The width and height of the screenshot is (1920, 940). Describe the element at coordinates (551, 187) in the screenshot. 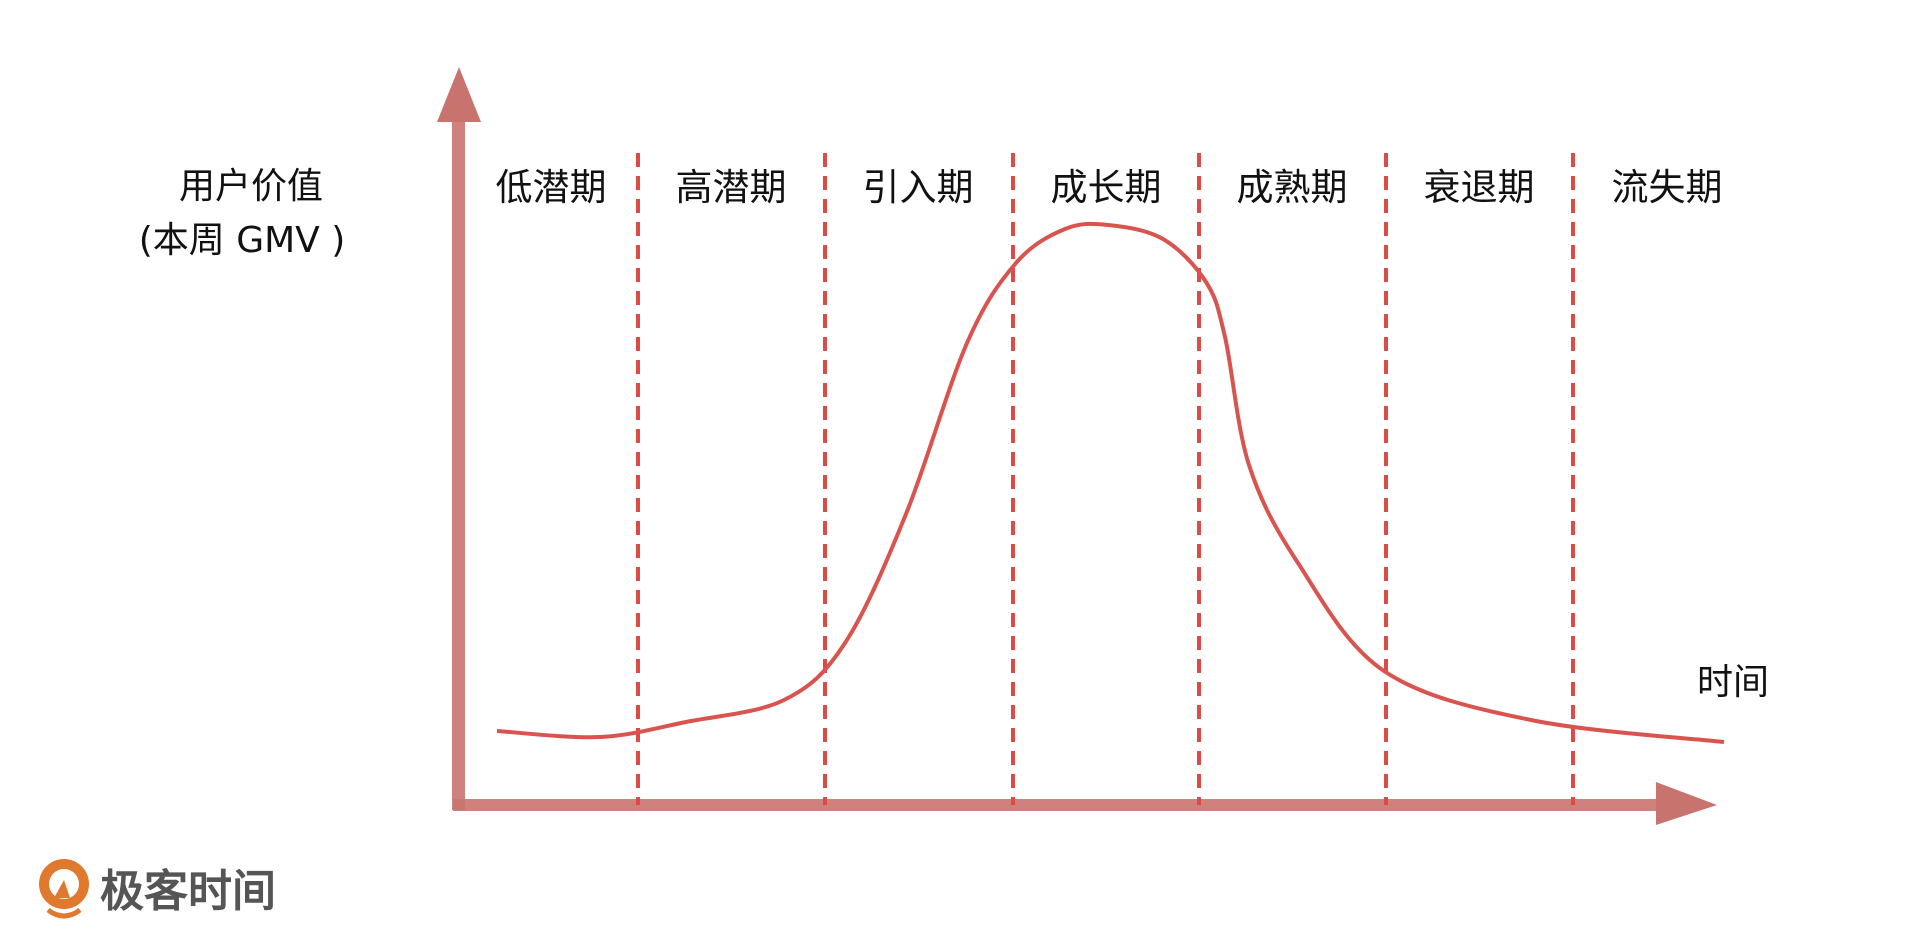

I see `stage-label: 低潜期` at that location.